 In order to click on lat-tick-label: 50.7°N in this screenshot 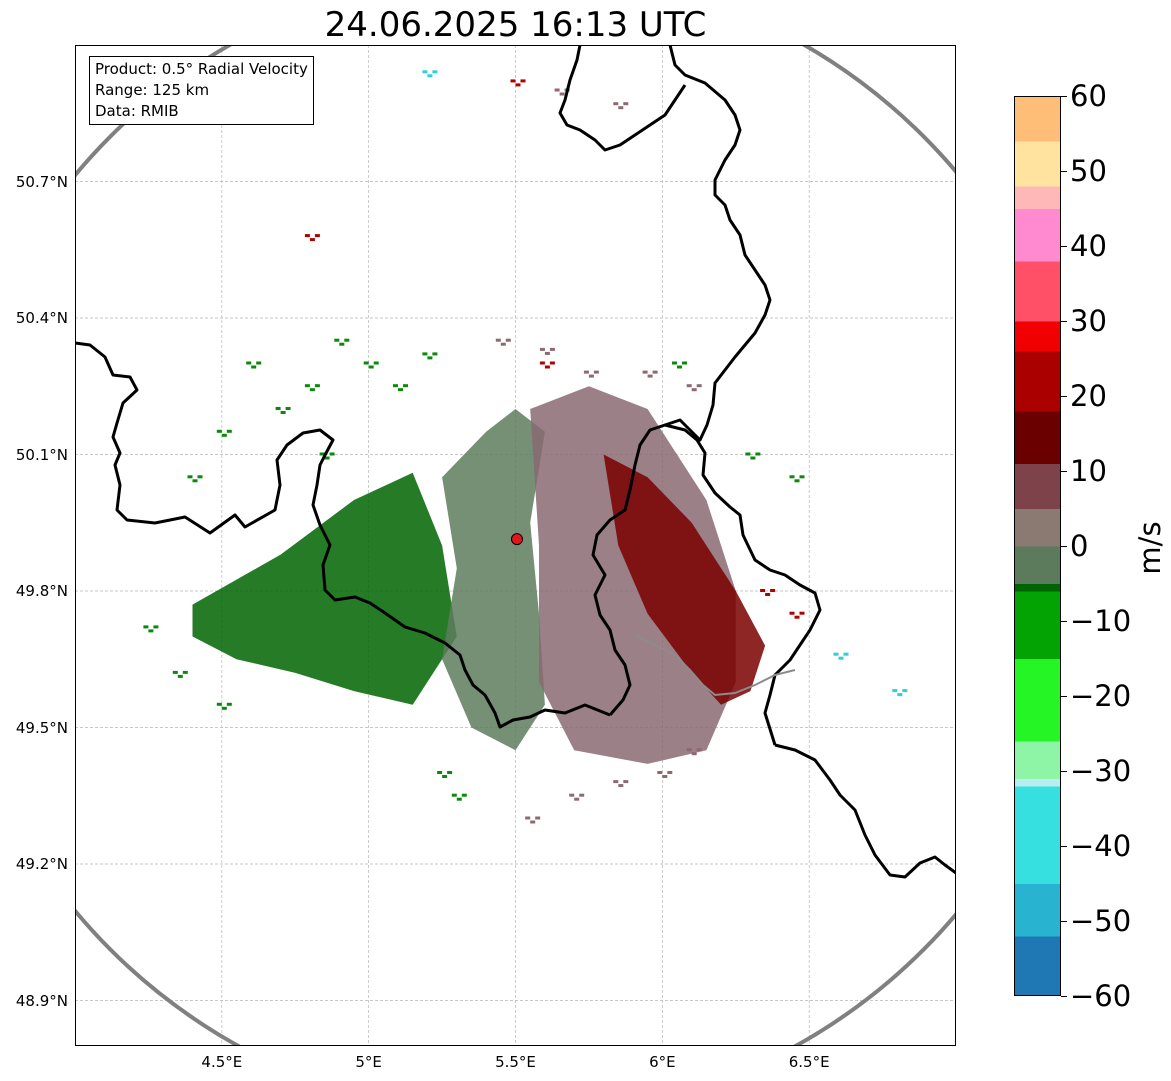, I will do `click(41, 181)`.